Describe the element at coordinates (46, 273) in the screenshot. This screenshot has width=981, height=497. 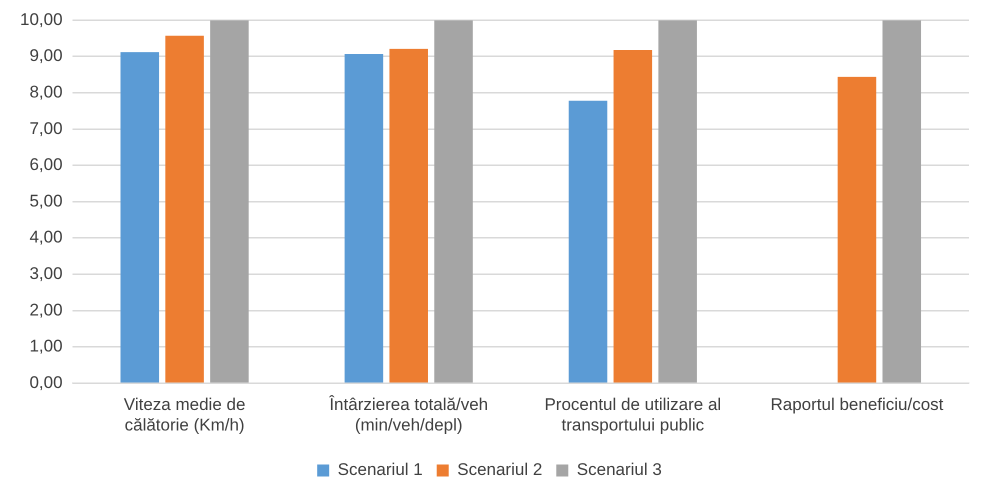
I see `y-tick-label: 3,00` at that location.